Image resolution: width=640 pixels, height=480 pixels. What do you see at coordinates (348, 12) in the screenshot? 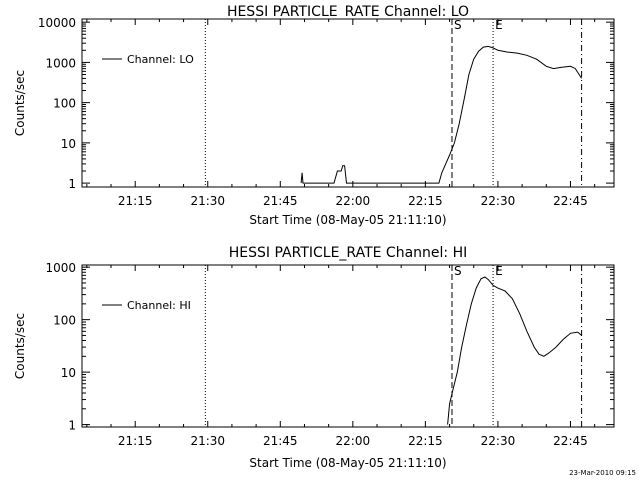
I see `chart-title: HESSI PARTICLE_RATE Channel: LO` at bounding box center [348, 12].